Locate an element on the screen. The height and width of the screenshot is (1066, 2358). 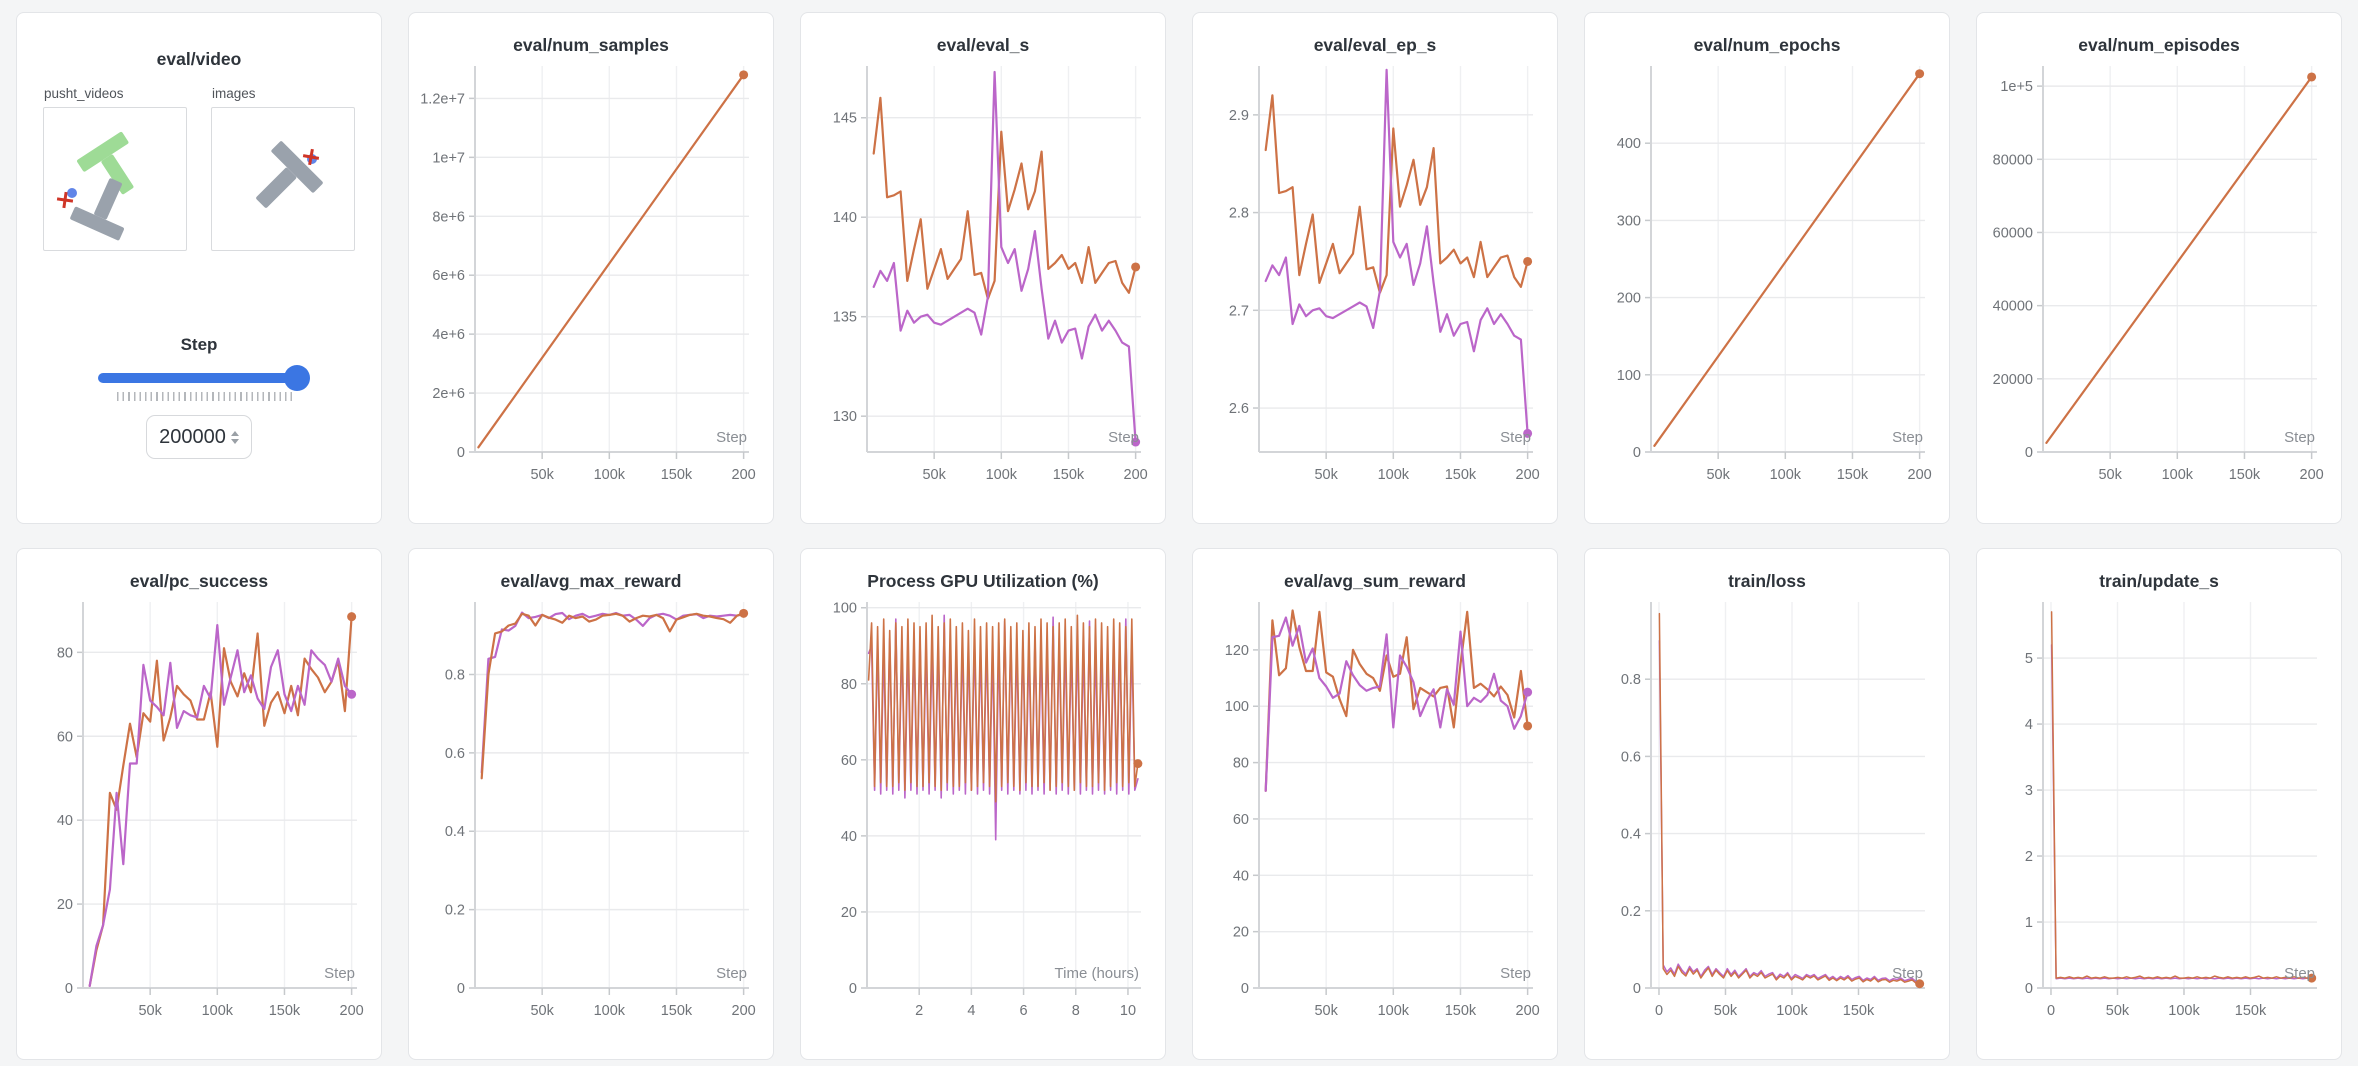
y-tick-label: 400 is located at coordinates (1629, 144).